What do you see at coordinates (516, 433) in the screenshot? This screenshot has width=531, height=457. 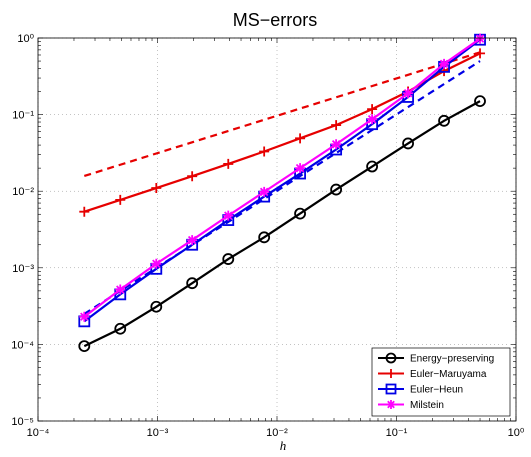 I see `x-tick-label: 10⁰` at bounding box center [516, 433].